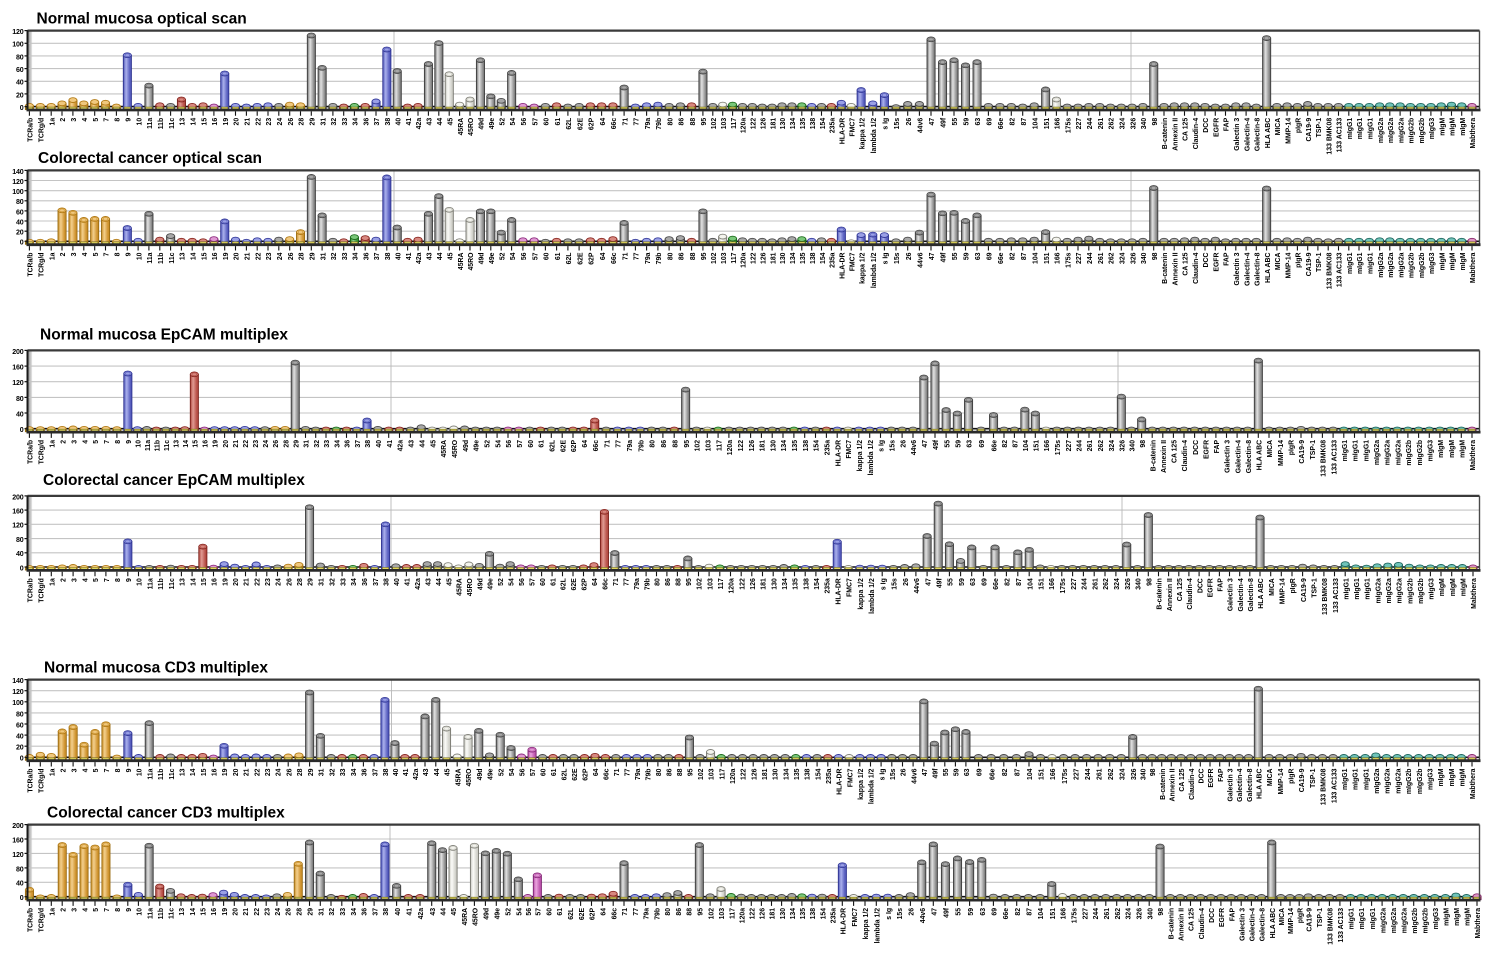  What do you see at coordinates (365, 912) in the screenshot?
I see `svg-text: 36` at bounding box center [365, 912].